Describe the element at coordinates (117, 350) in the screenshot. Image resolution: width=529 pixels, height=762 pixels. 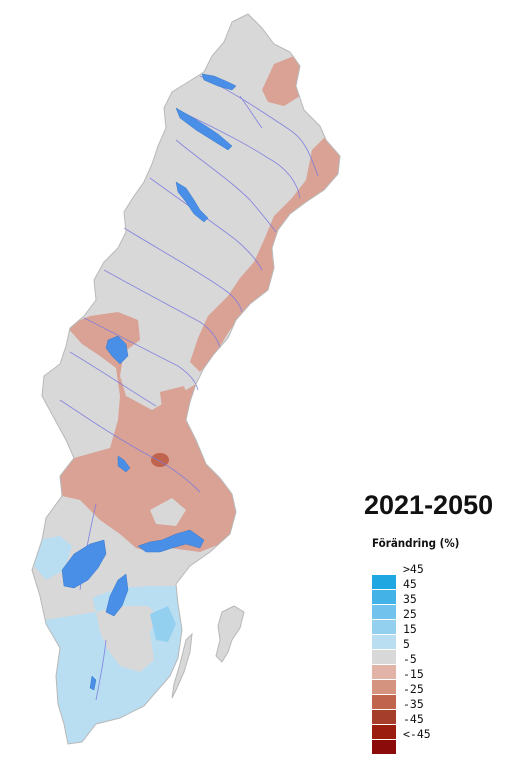
I see `lake-storsjon` at that location.